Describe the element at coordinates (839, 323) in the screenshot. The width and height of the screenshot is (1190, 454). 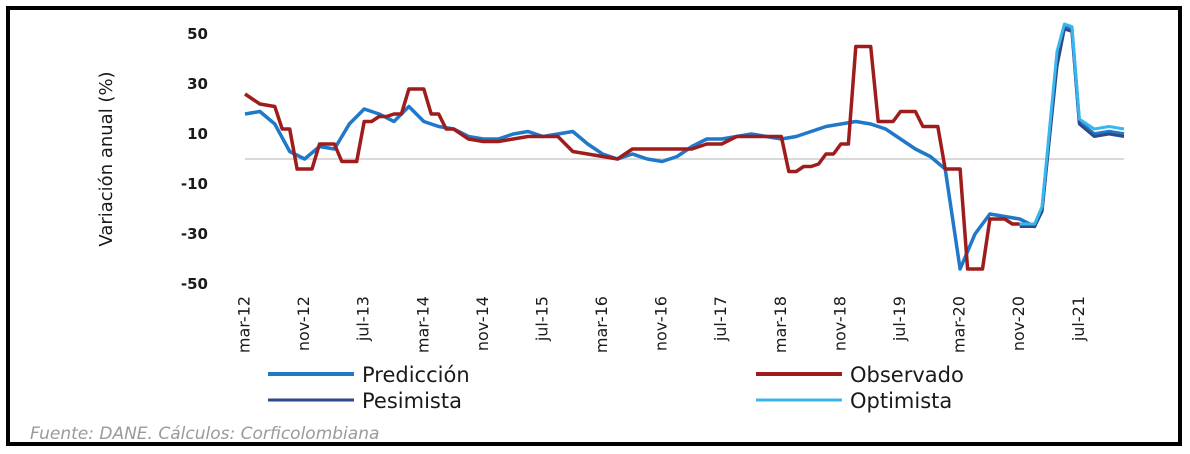
I see `x-tick-label: nov-18` at that location.